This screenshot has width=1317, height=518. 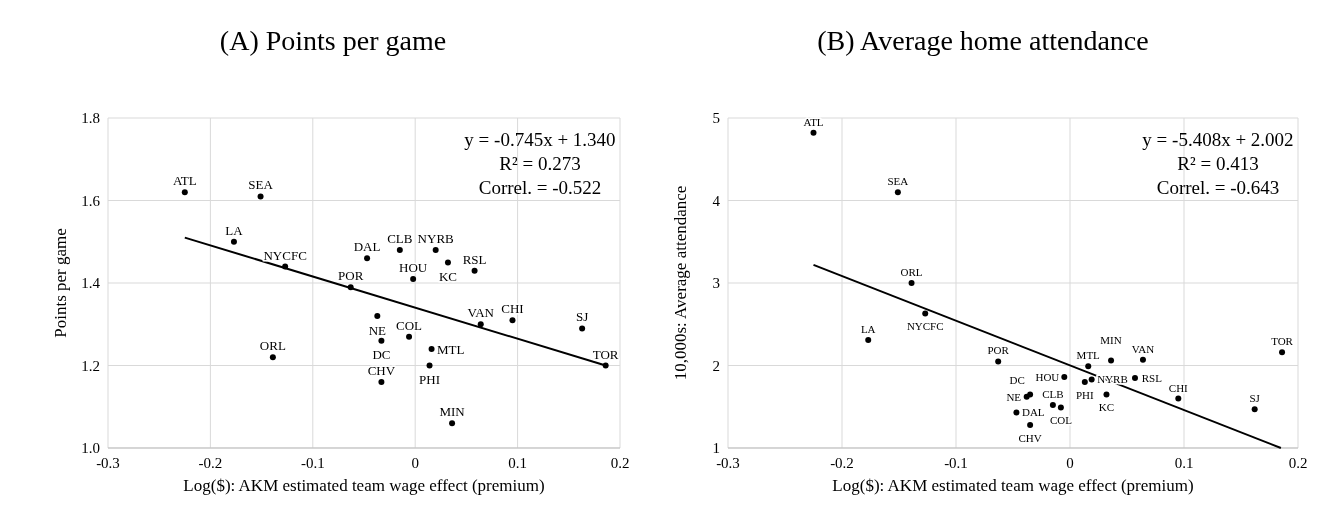 What do you see at coordinates (452, 412) in the screenshot?
I see `data-label: MIN` at bounding box center [452, 412].